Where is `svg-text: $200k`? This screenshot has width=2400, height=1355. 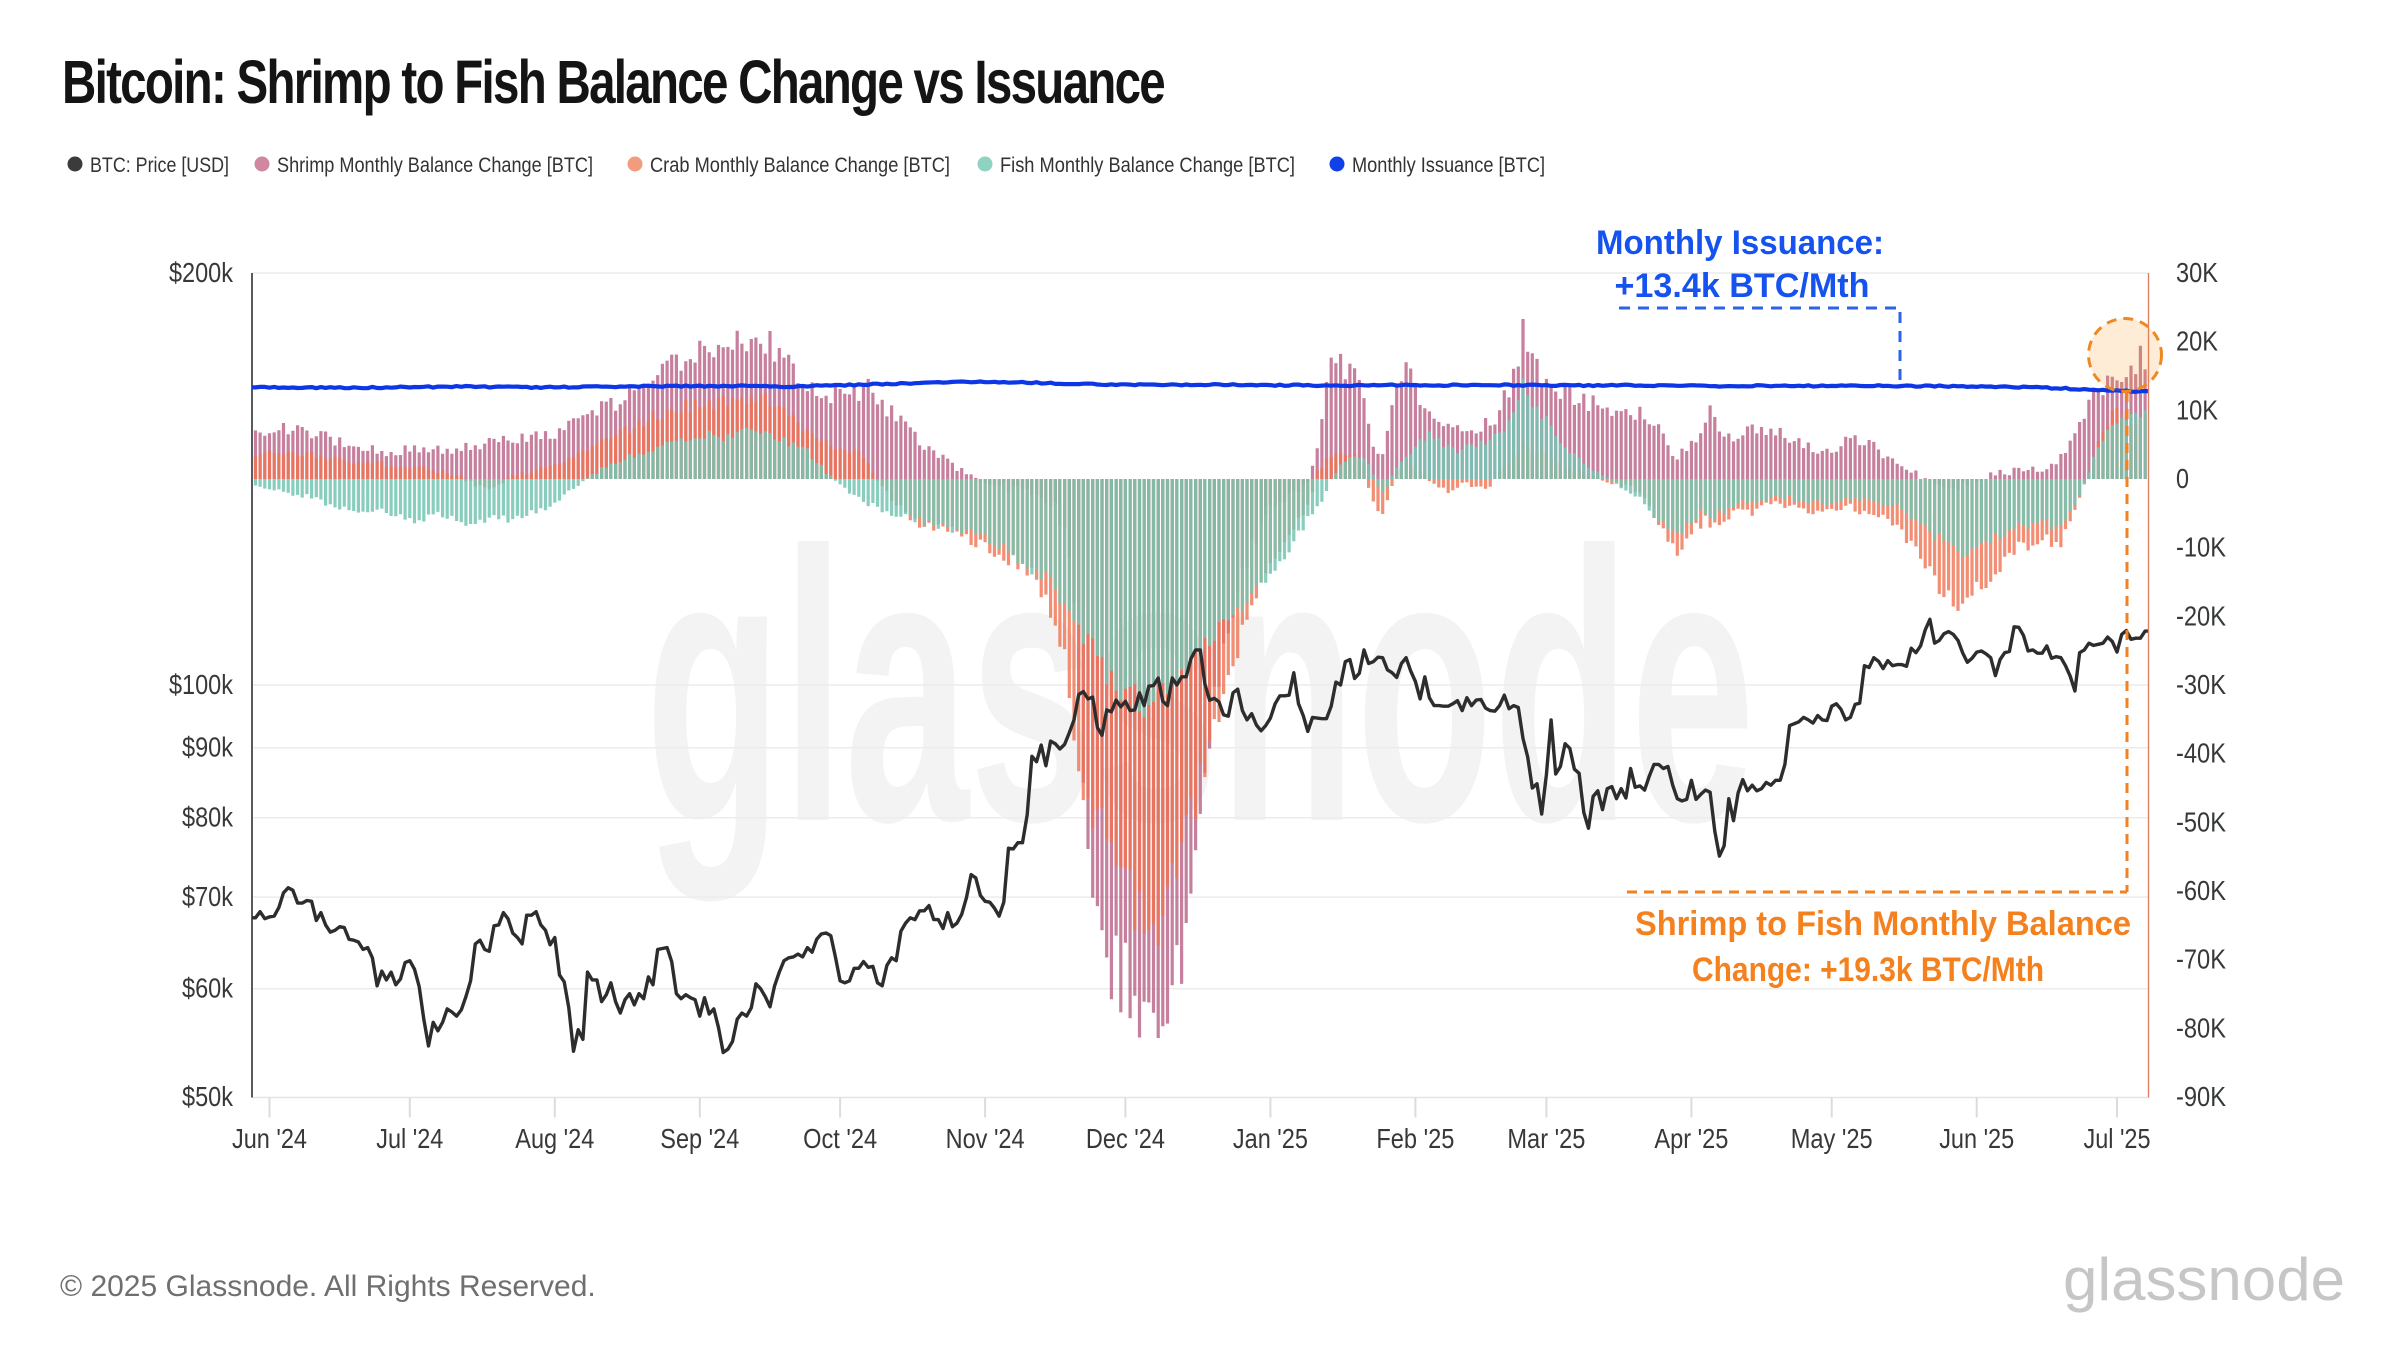
svg-text: $200k is located at coordinates (201, 272).